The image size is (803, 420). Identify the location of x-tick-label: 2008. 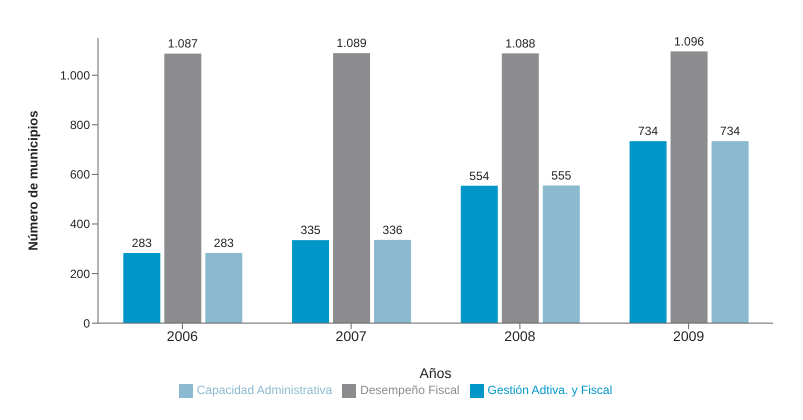
(520, 336).